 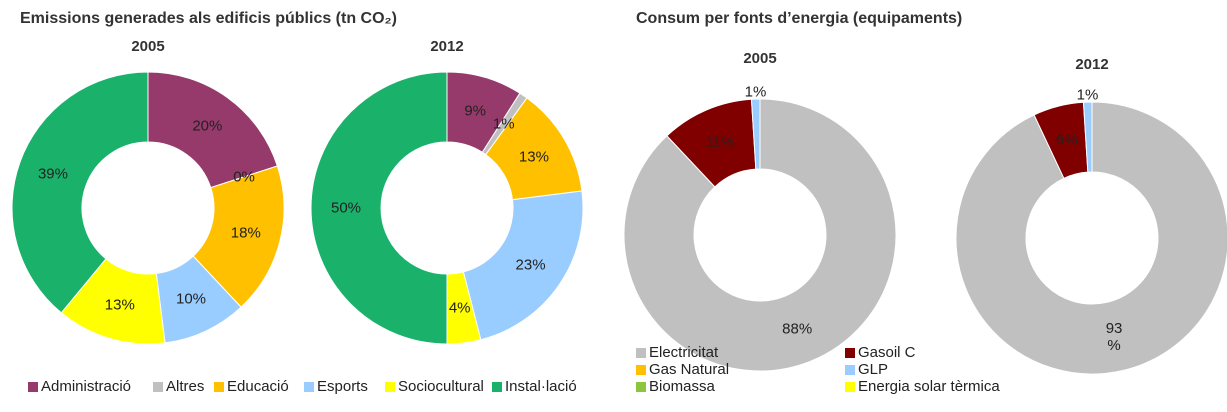 I want to click on legend-label: Sociocultural, so click(x=441, y=386).